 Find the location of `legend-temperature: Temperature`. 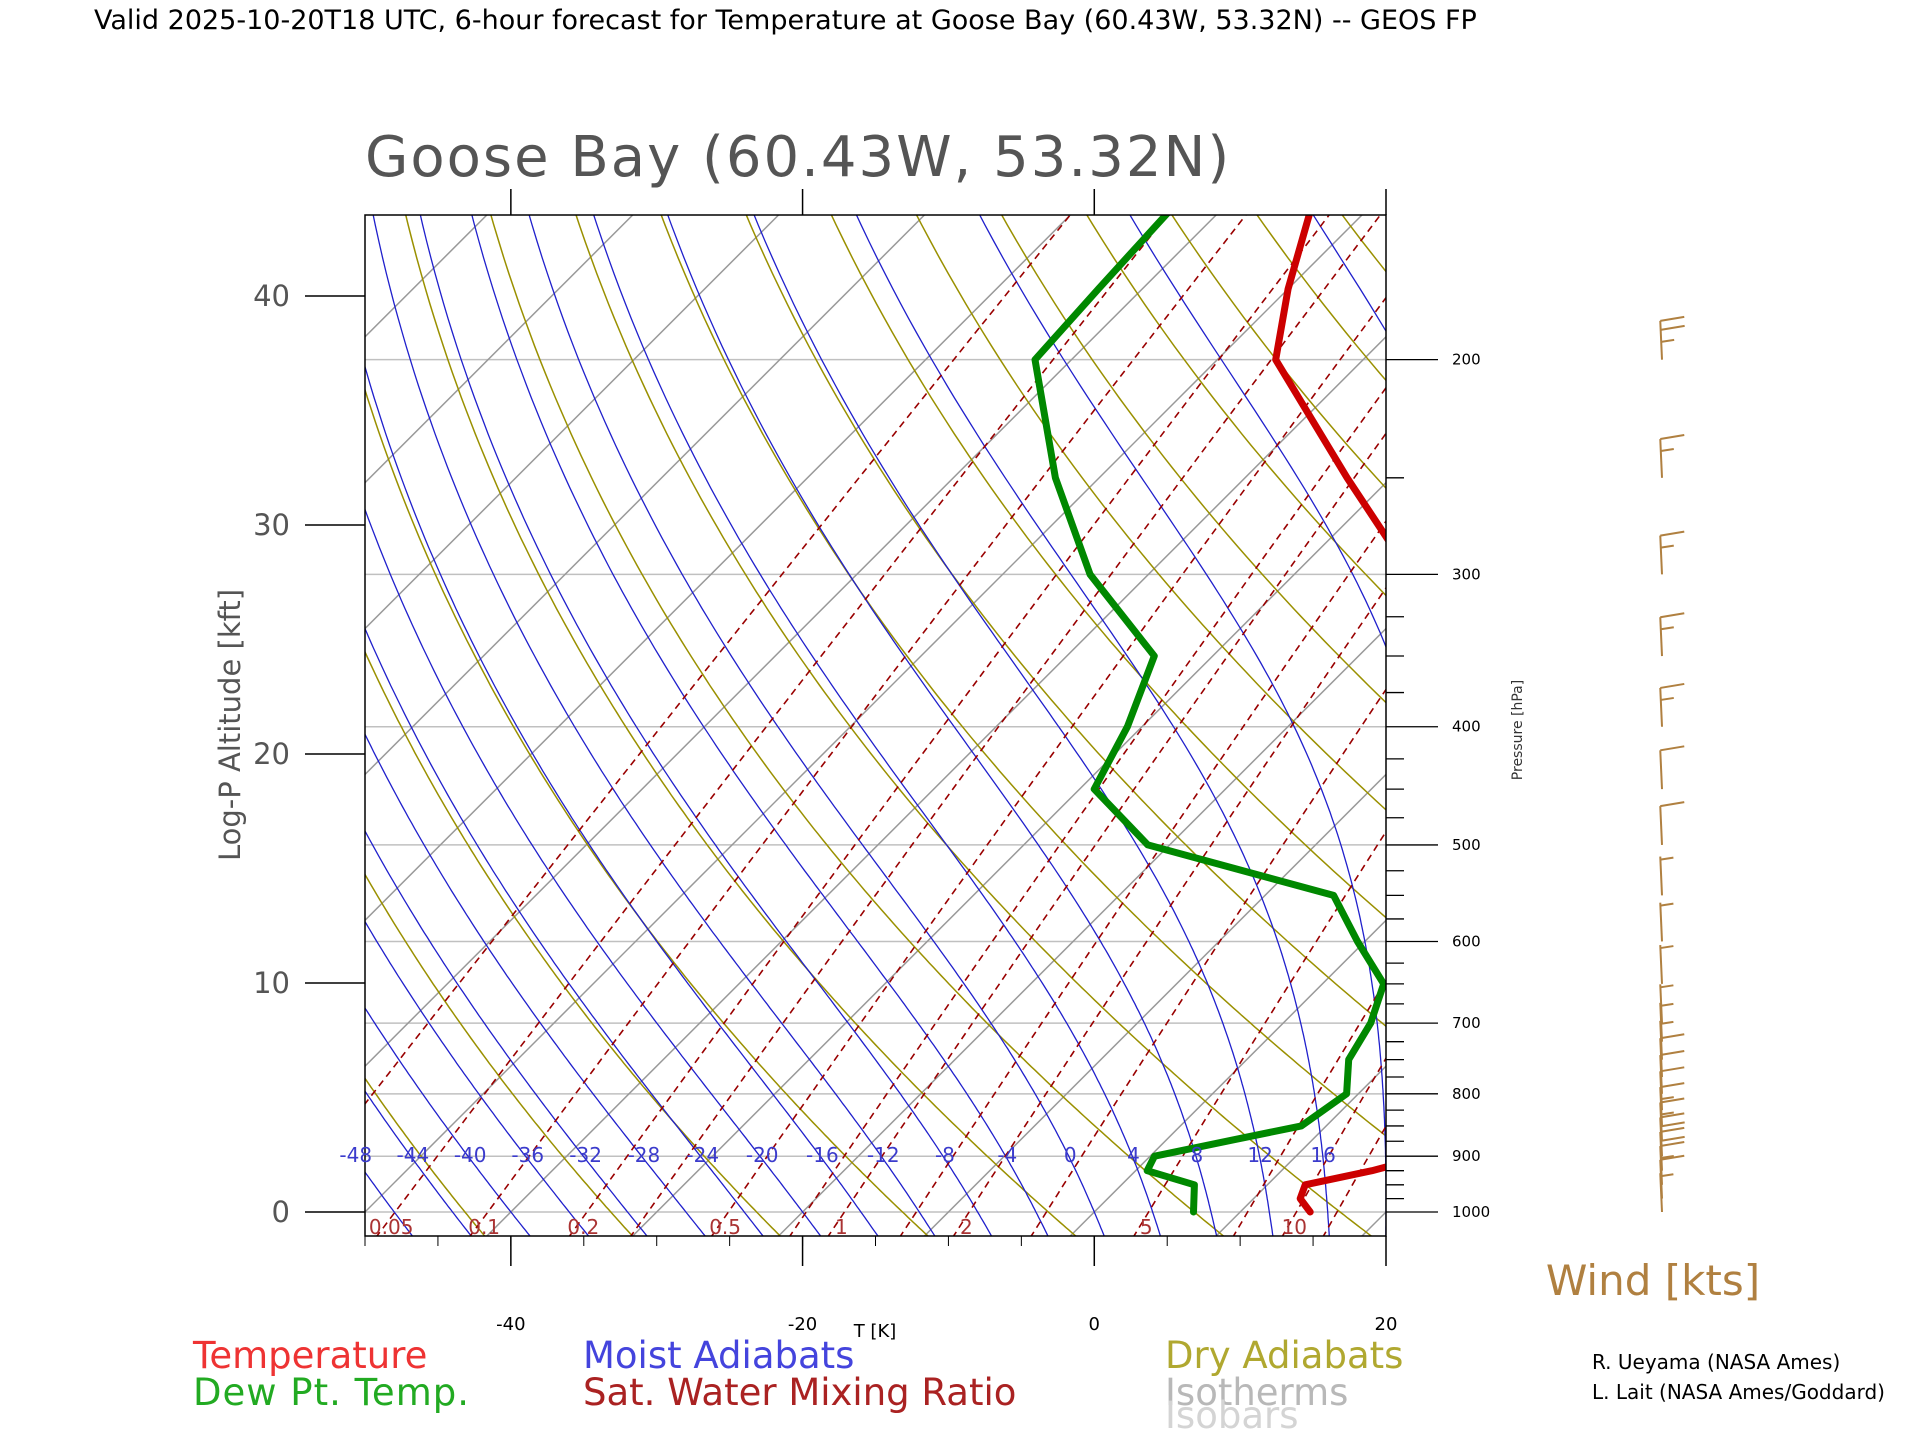

legend-temperature: Temperature is located at coordinates (309, 1355).